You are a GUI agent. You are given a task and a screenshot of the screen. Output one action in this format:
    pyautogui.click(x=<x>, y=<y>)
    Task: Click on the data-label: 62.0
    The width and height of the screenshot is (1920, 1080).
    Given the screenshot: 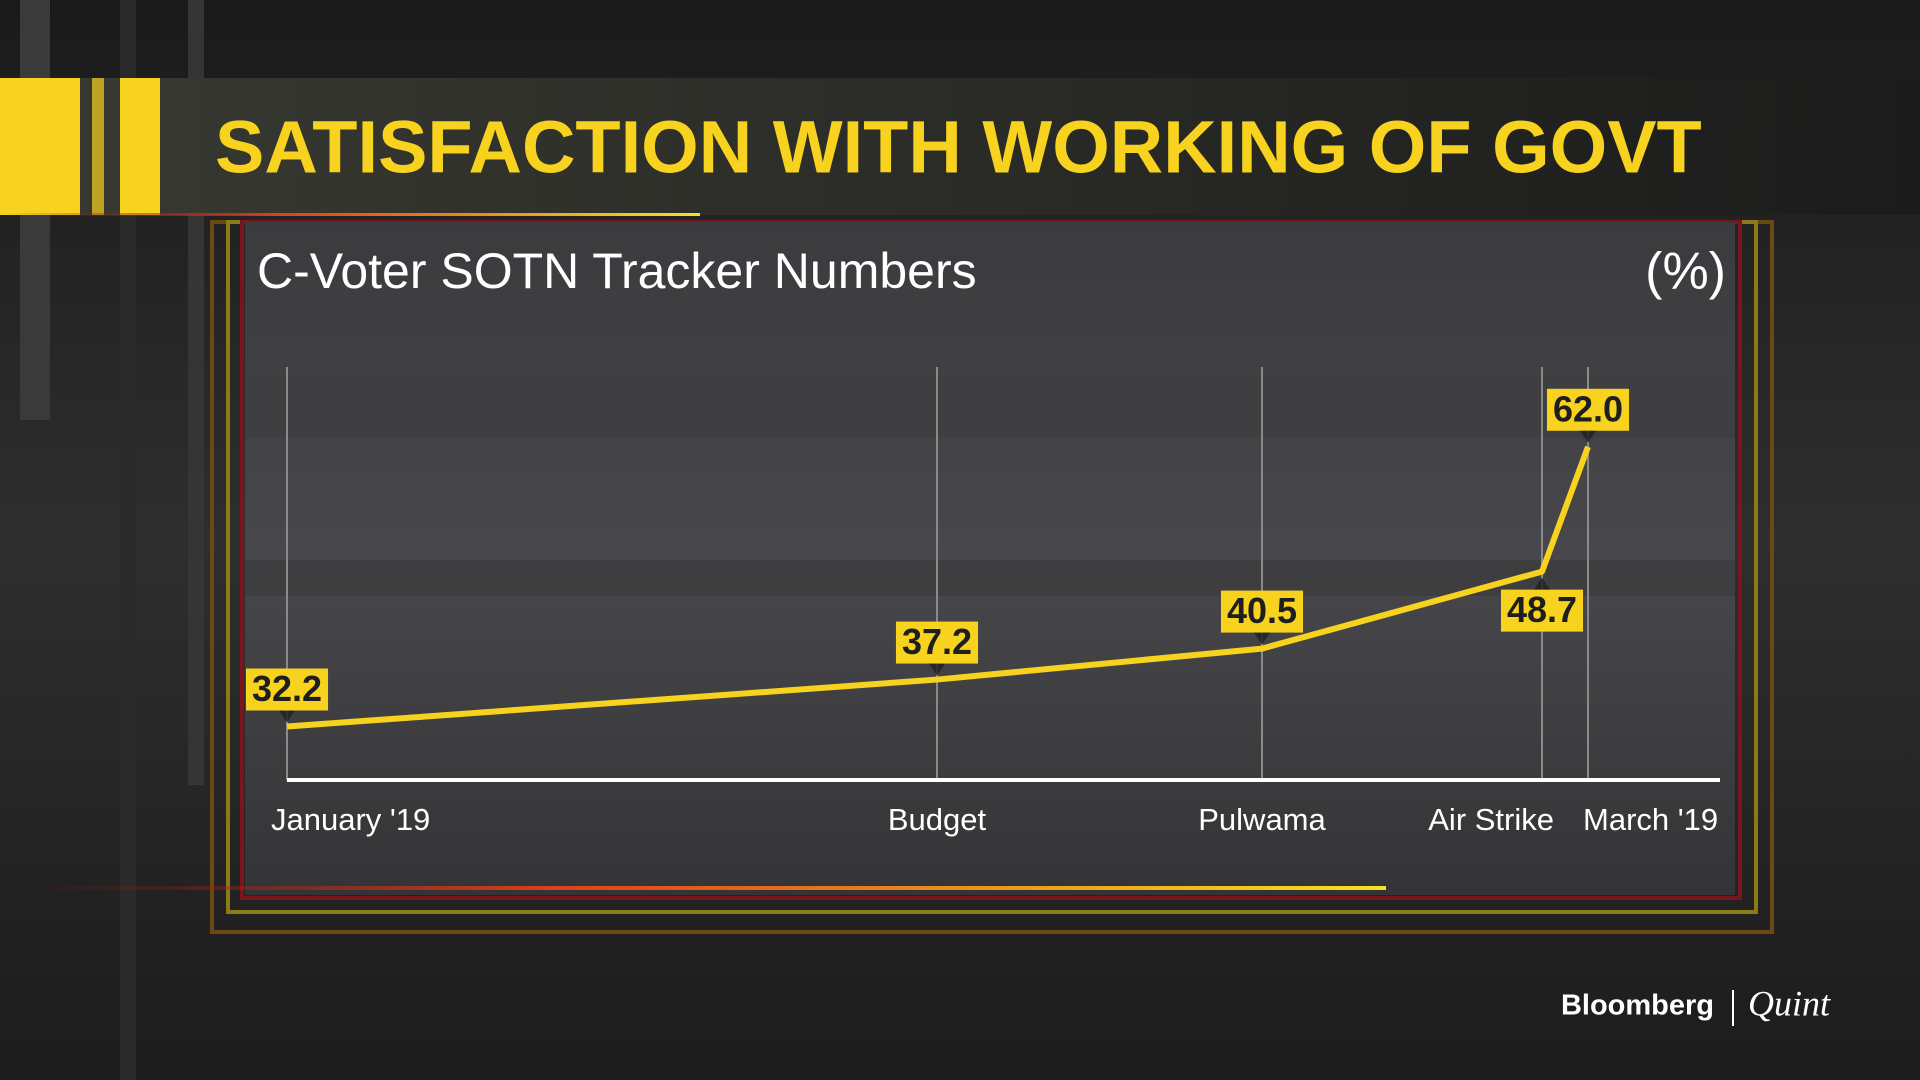 What is the action you would take?
    pyautogui.click(x=1588, y=415)
    